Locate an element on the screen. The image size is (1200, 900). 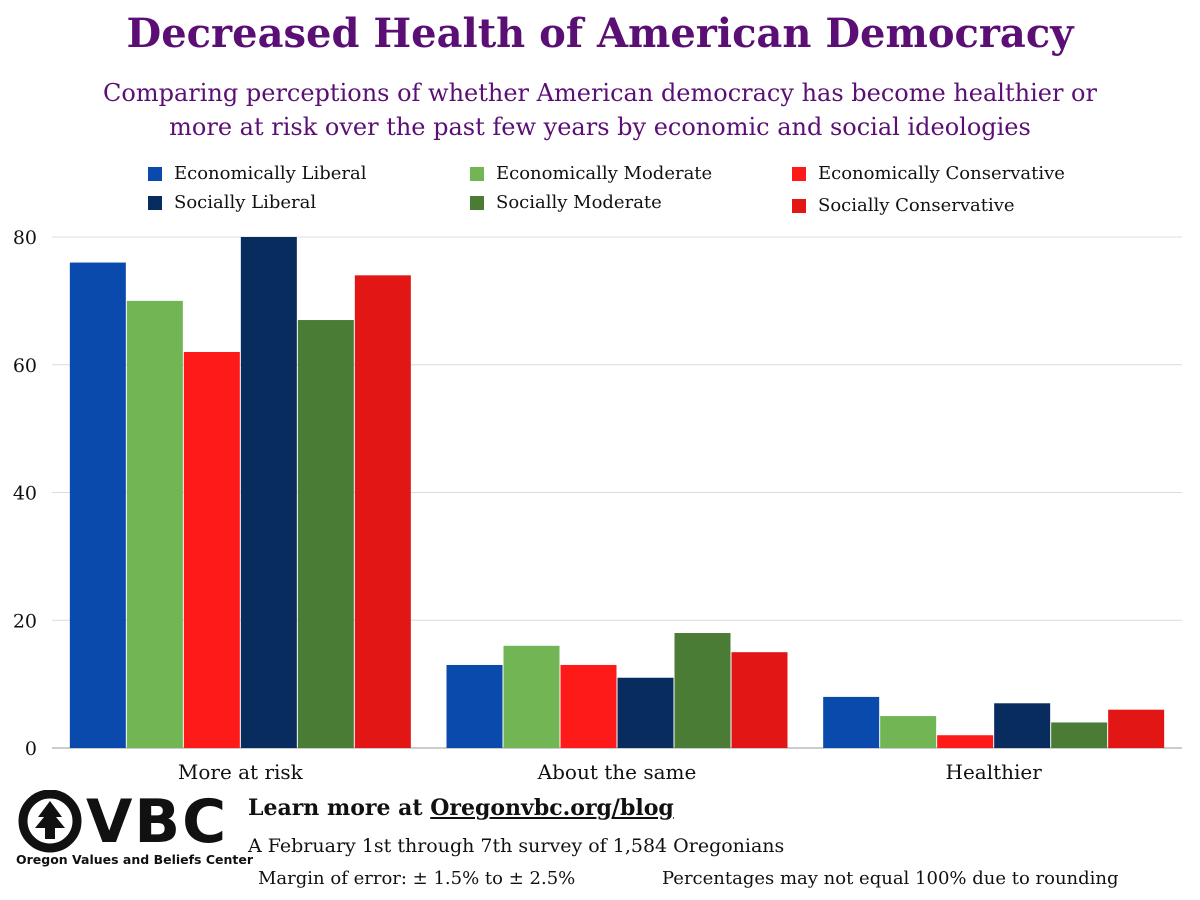
legend-item-economically-liberal: Economically Liberal is located at coordinates (257, 173).